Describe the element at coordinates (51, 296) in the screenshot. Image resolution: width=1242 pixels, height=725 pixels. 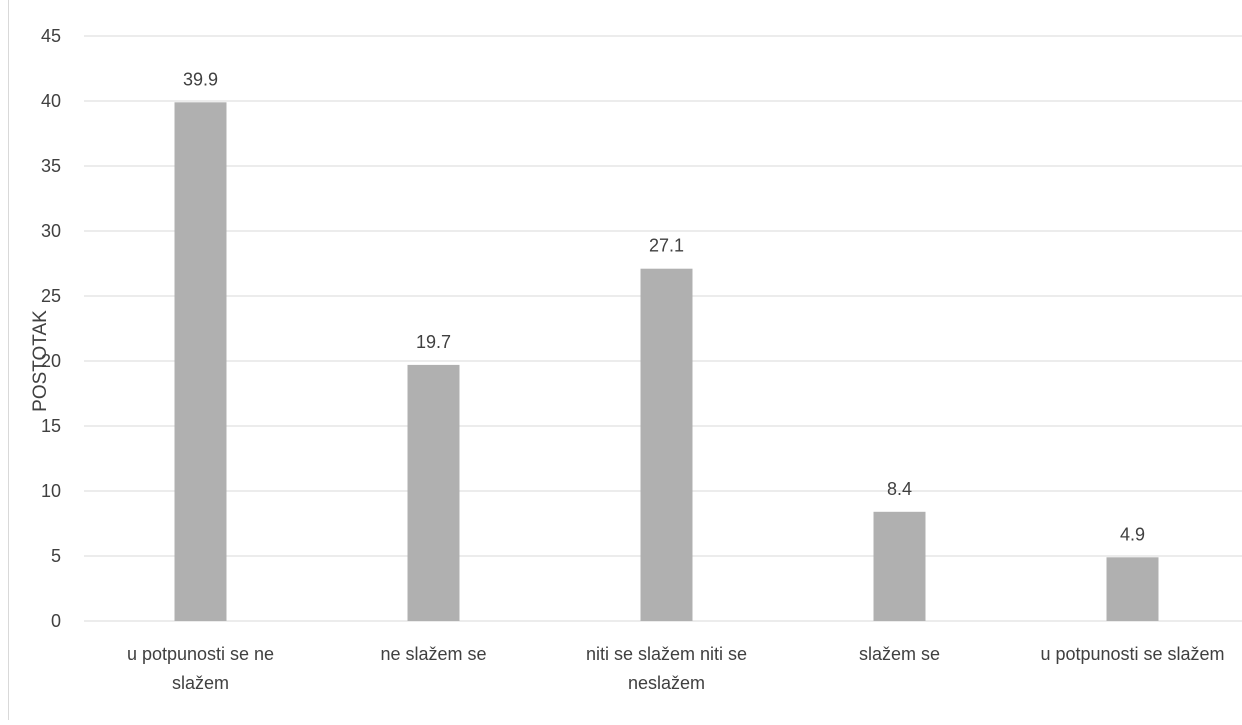
I see `y-tick-label: 25` at that location.